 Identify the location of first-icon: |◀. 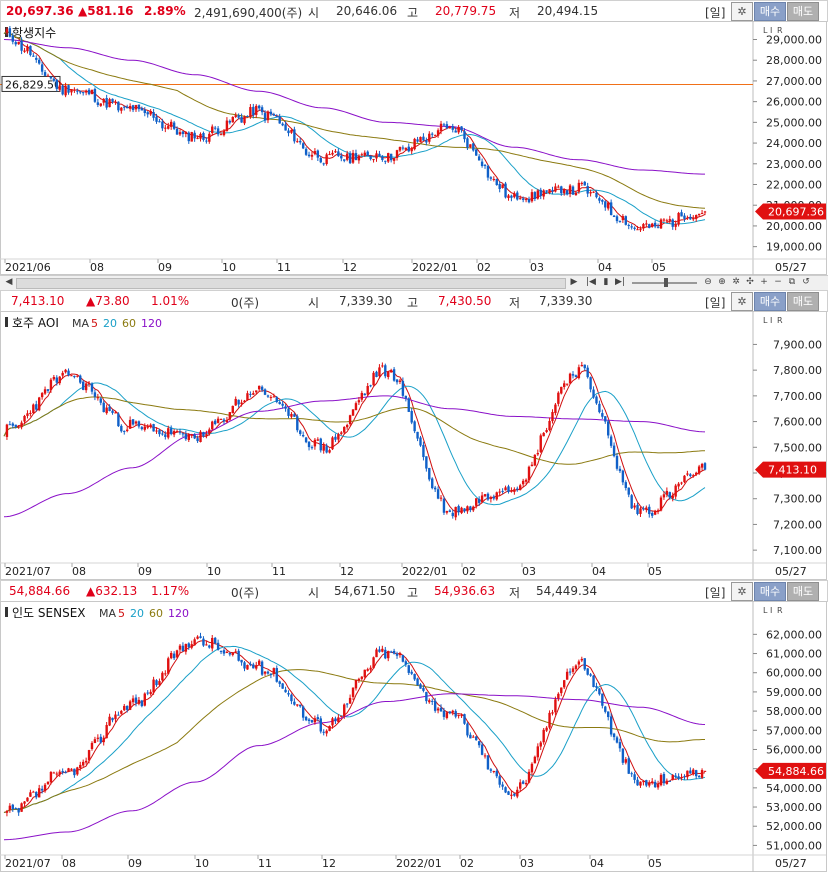
(591, 282).